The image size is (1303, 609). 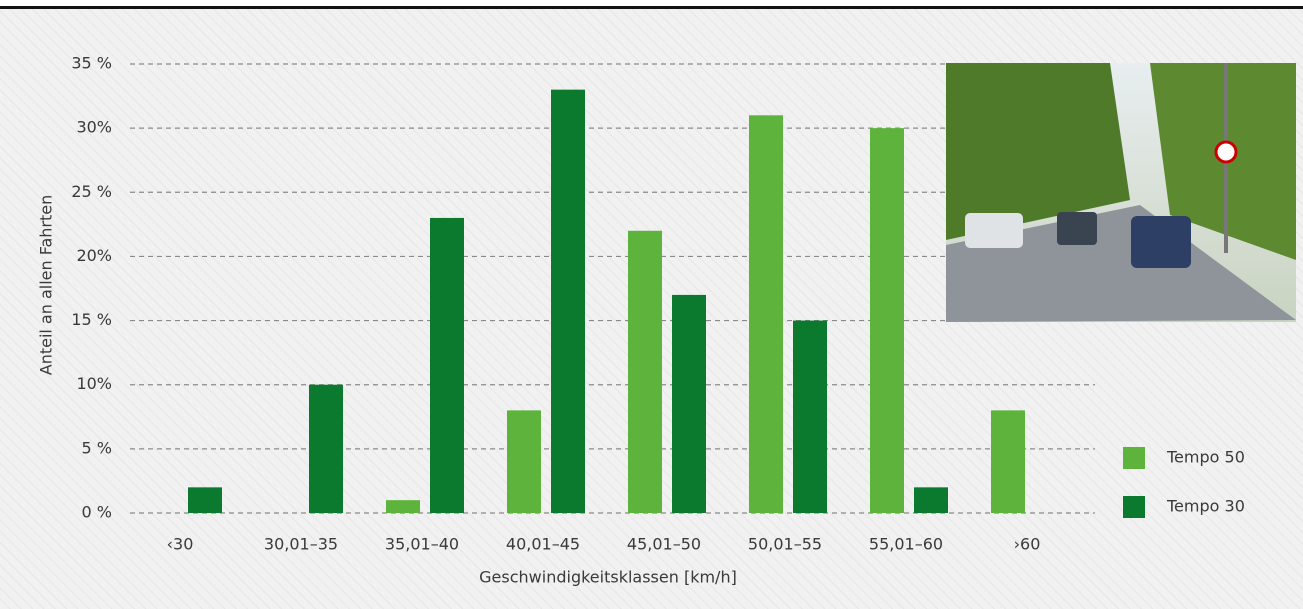 I want to click on y-tick-label: 10%, so click(x=94, y=383).